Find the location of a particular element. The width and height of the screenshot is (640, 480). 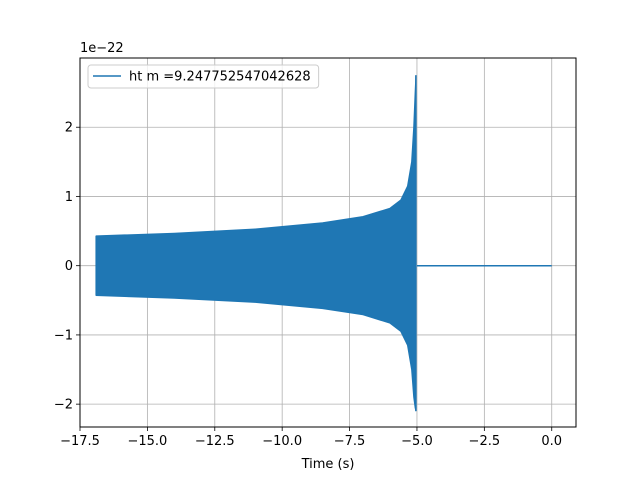

x-tick-label: −17.5 is located at coordinates (80, 441).